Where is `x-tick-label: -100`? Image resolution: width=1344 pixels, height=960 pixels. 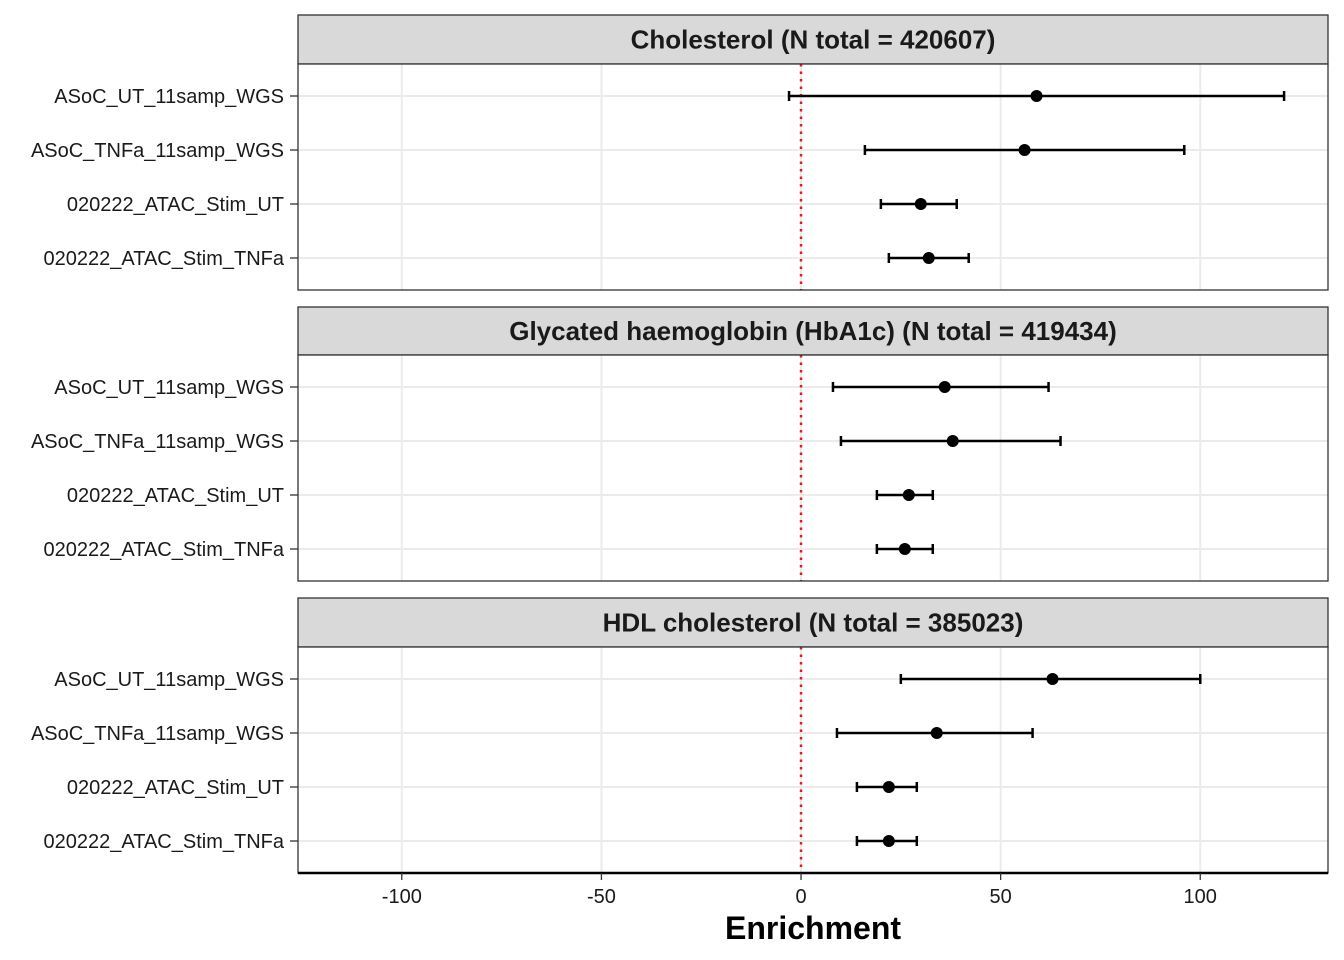 x-tick-label: -100 is located at coordinates (402, 897).